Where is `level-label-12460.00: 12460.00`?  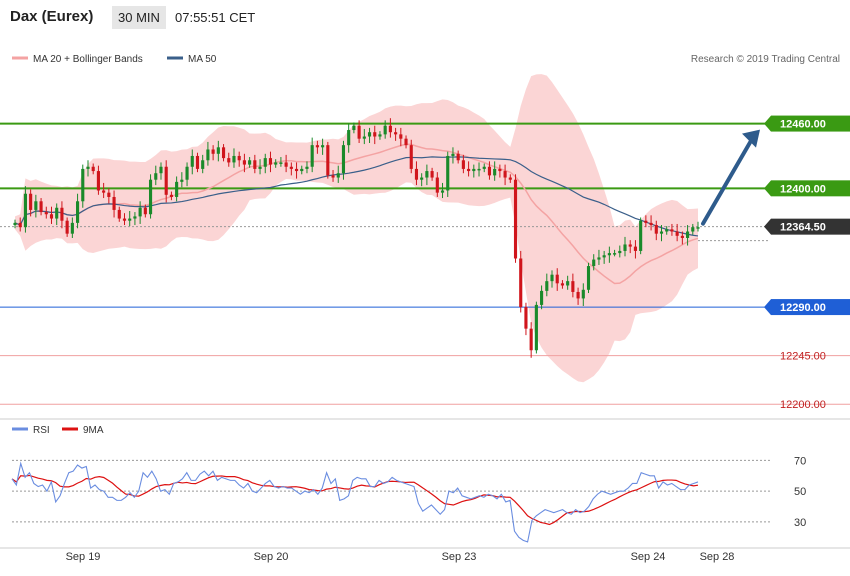 level-label-12460.00: 12460.00 is located at coordinates (803, 125).